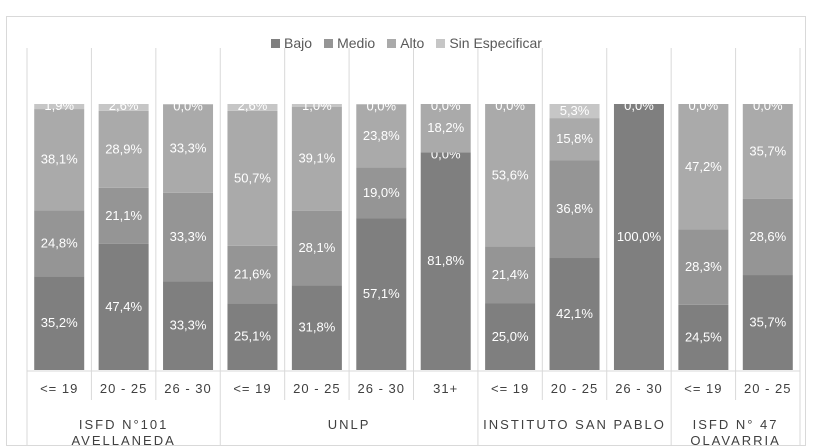  What do you see at coordinates (736, 424) in the screenshot?
I see `group-label: ISFD N° 47` at bounding box center [736, 424].